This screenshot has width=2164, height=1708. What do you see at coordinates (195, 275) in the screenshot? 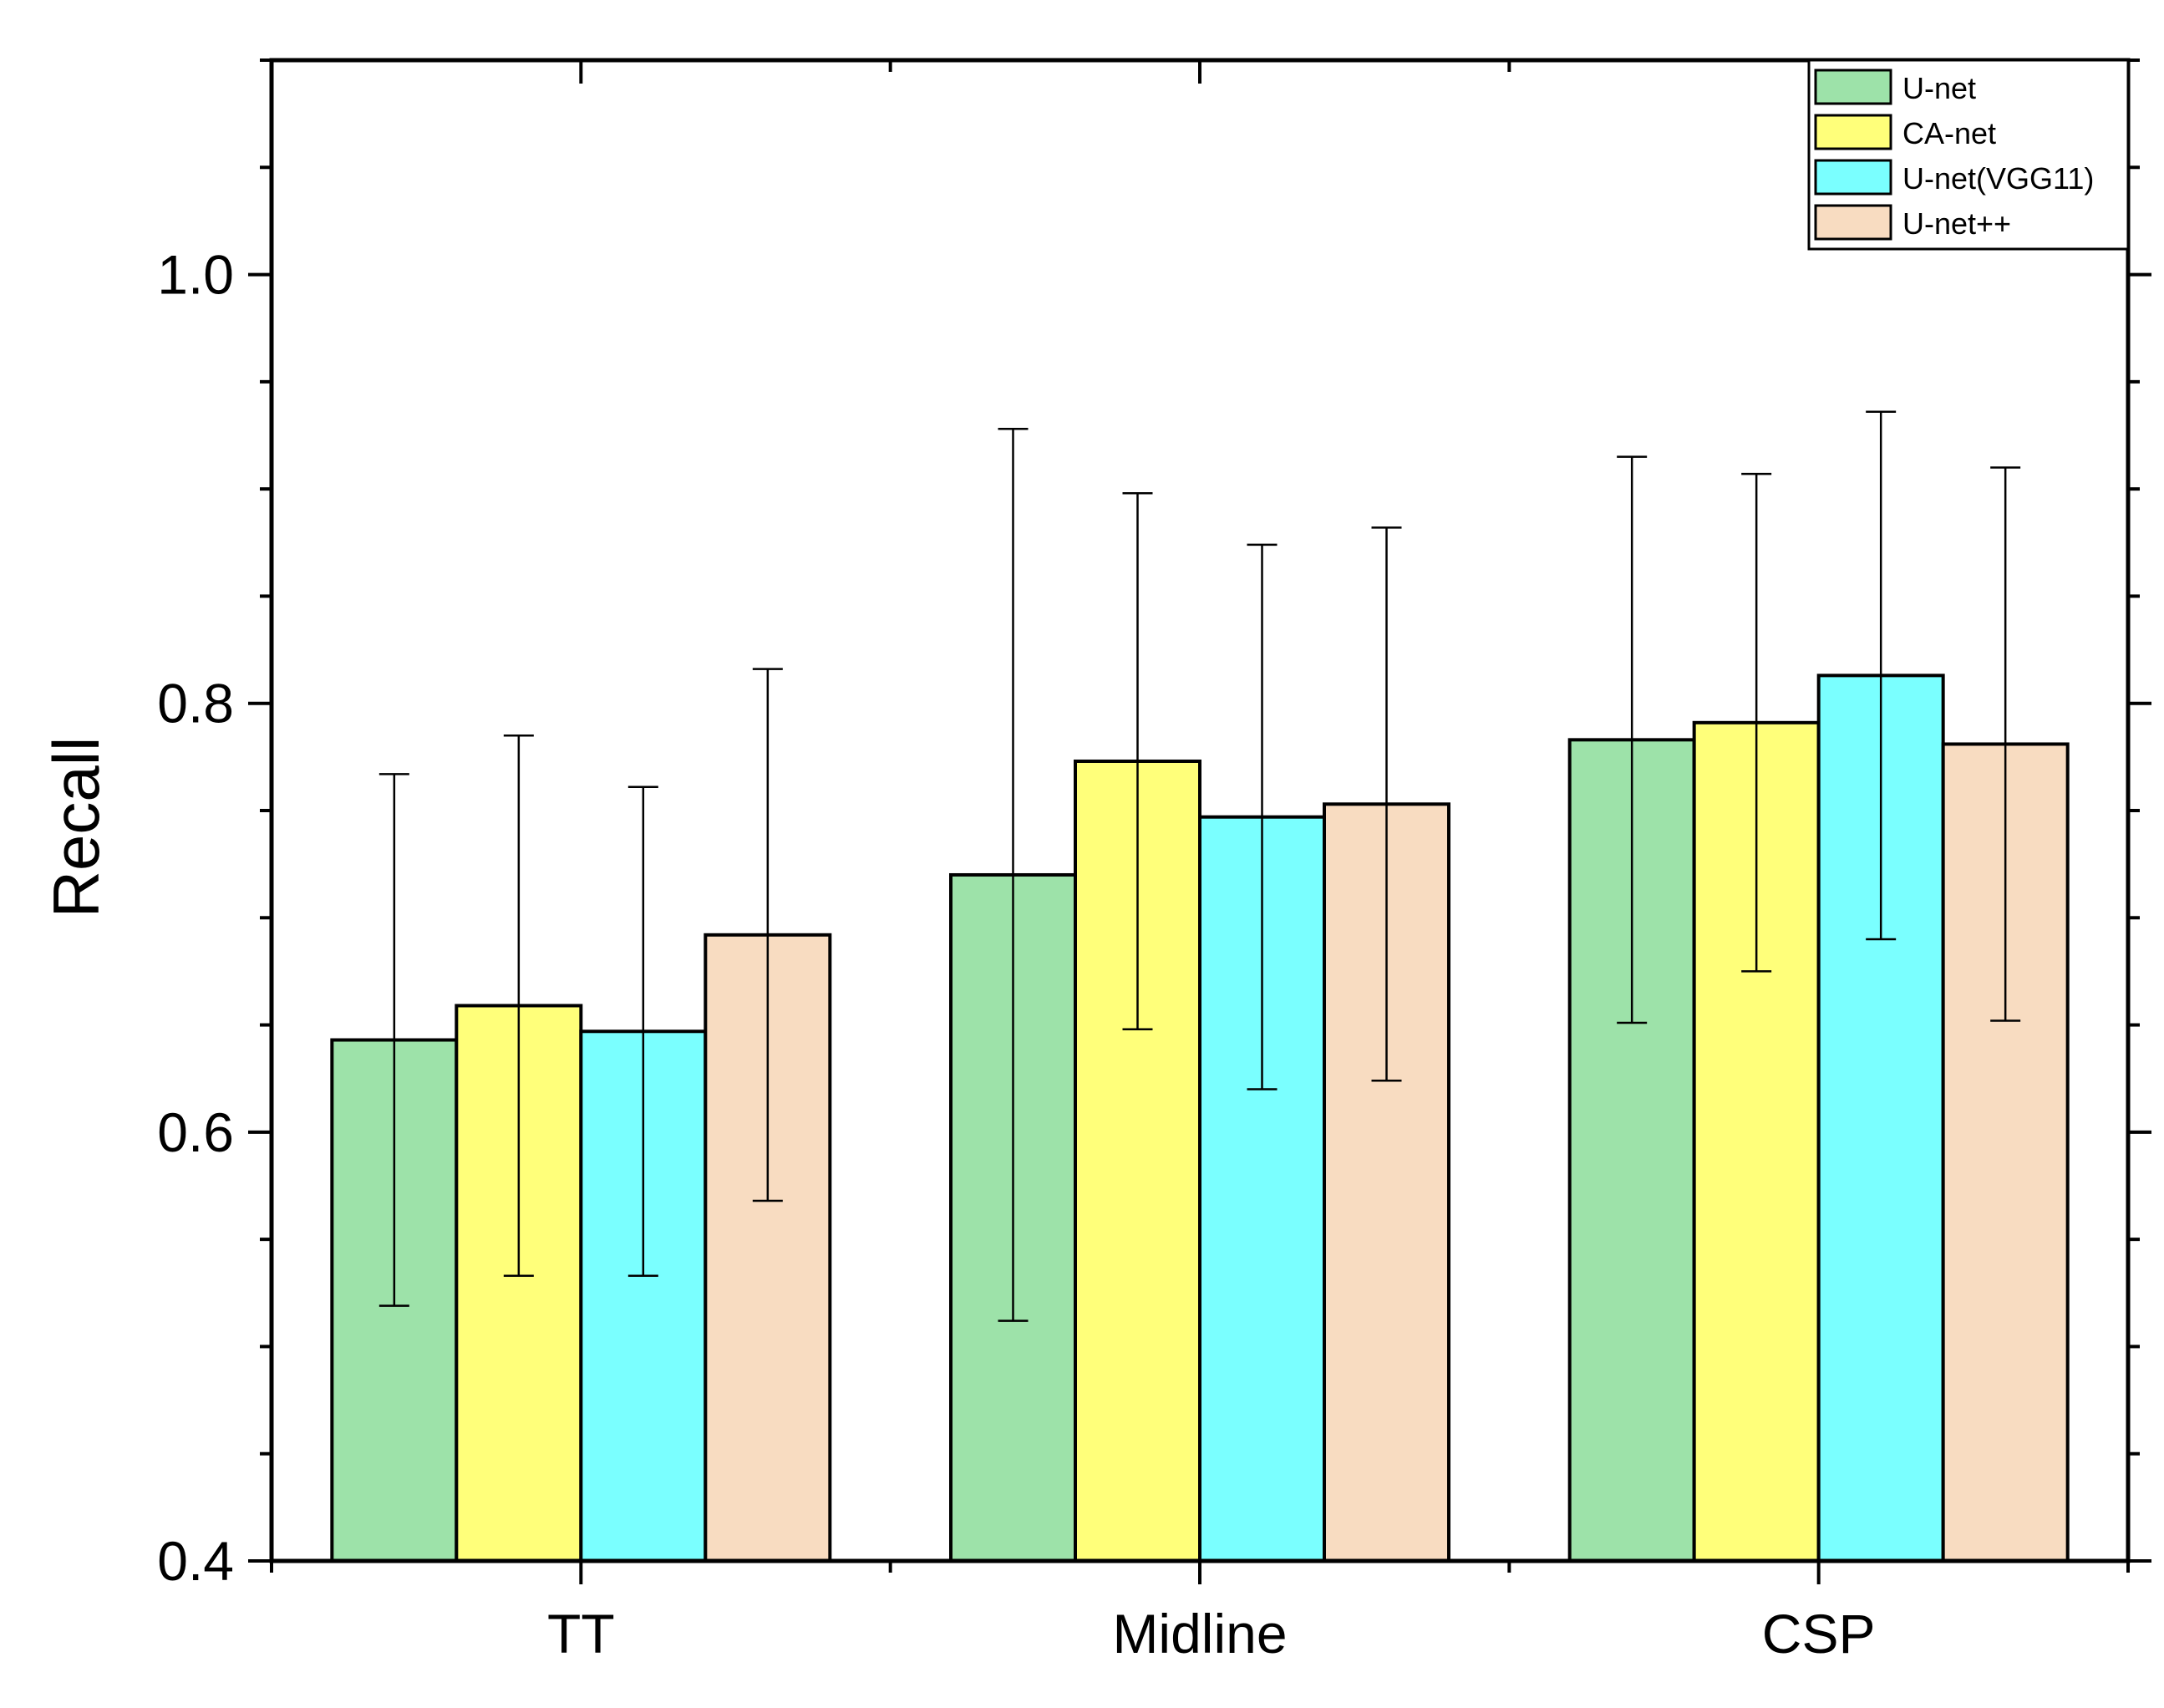
I see `y-tick-label: 1.0` at bounding box center [195, 275].